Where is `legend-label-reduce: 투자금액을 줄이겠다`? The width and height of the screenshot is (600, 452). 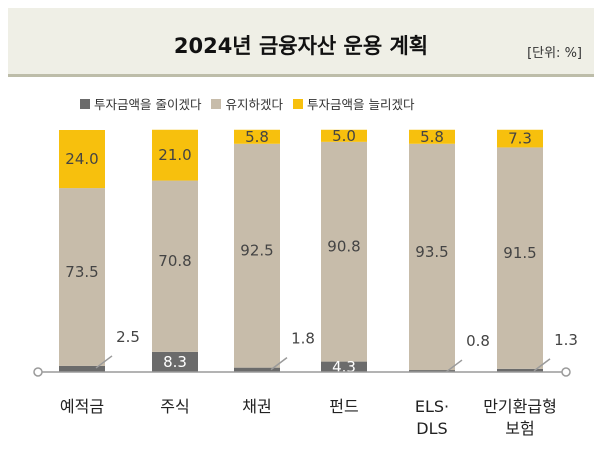 legend-label-reduce: 투자금액을 줄이겠다 is located at coordinates (148, 104).